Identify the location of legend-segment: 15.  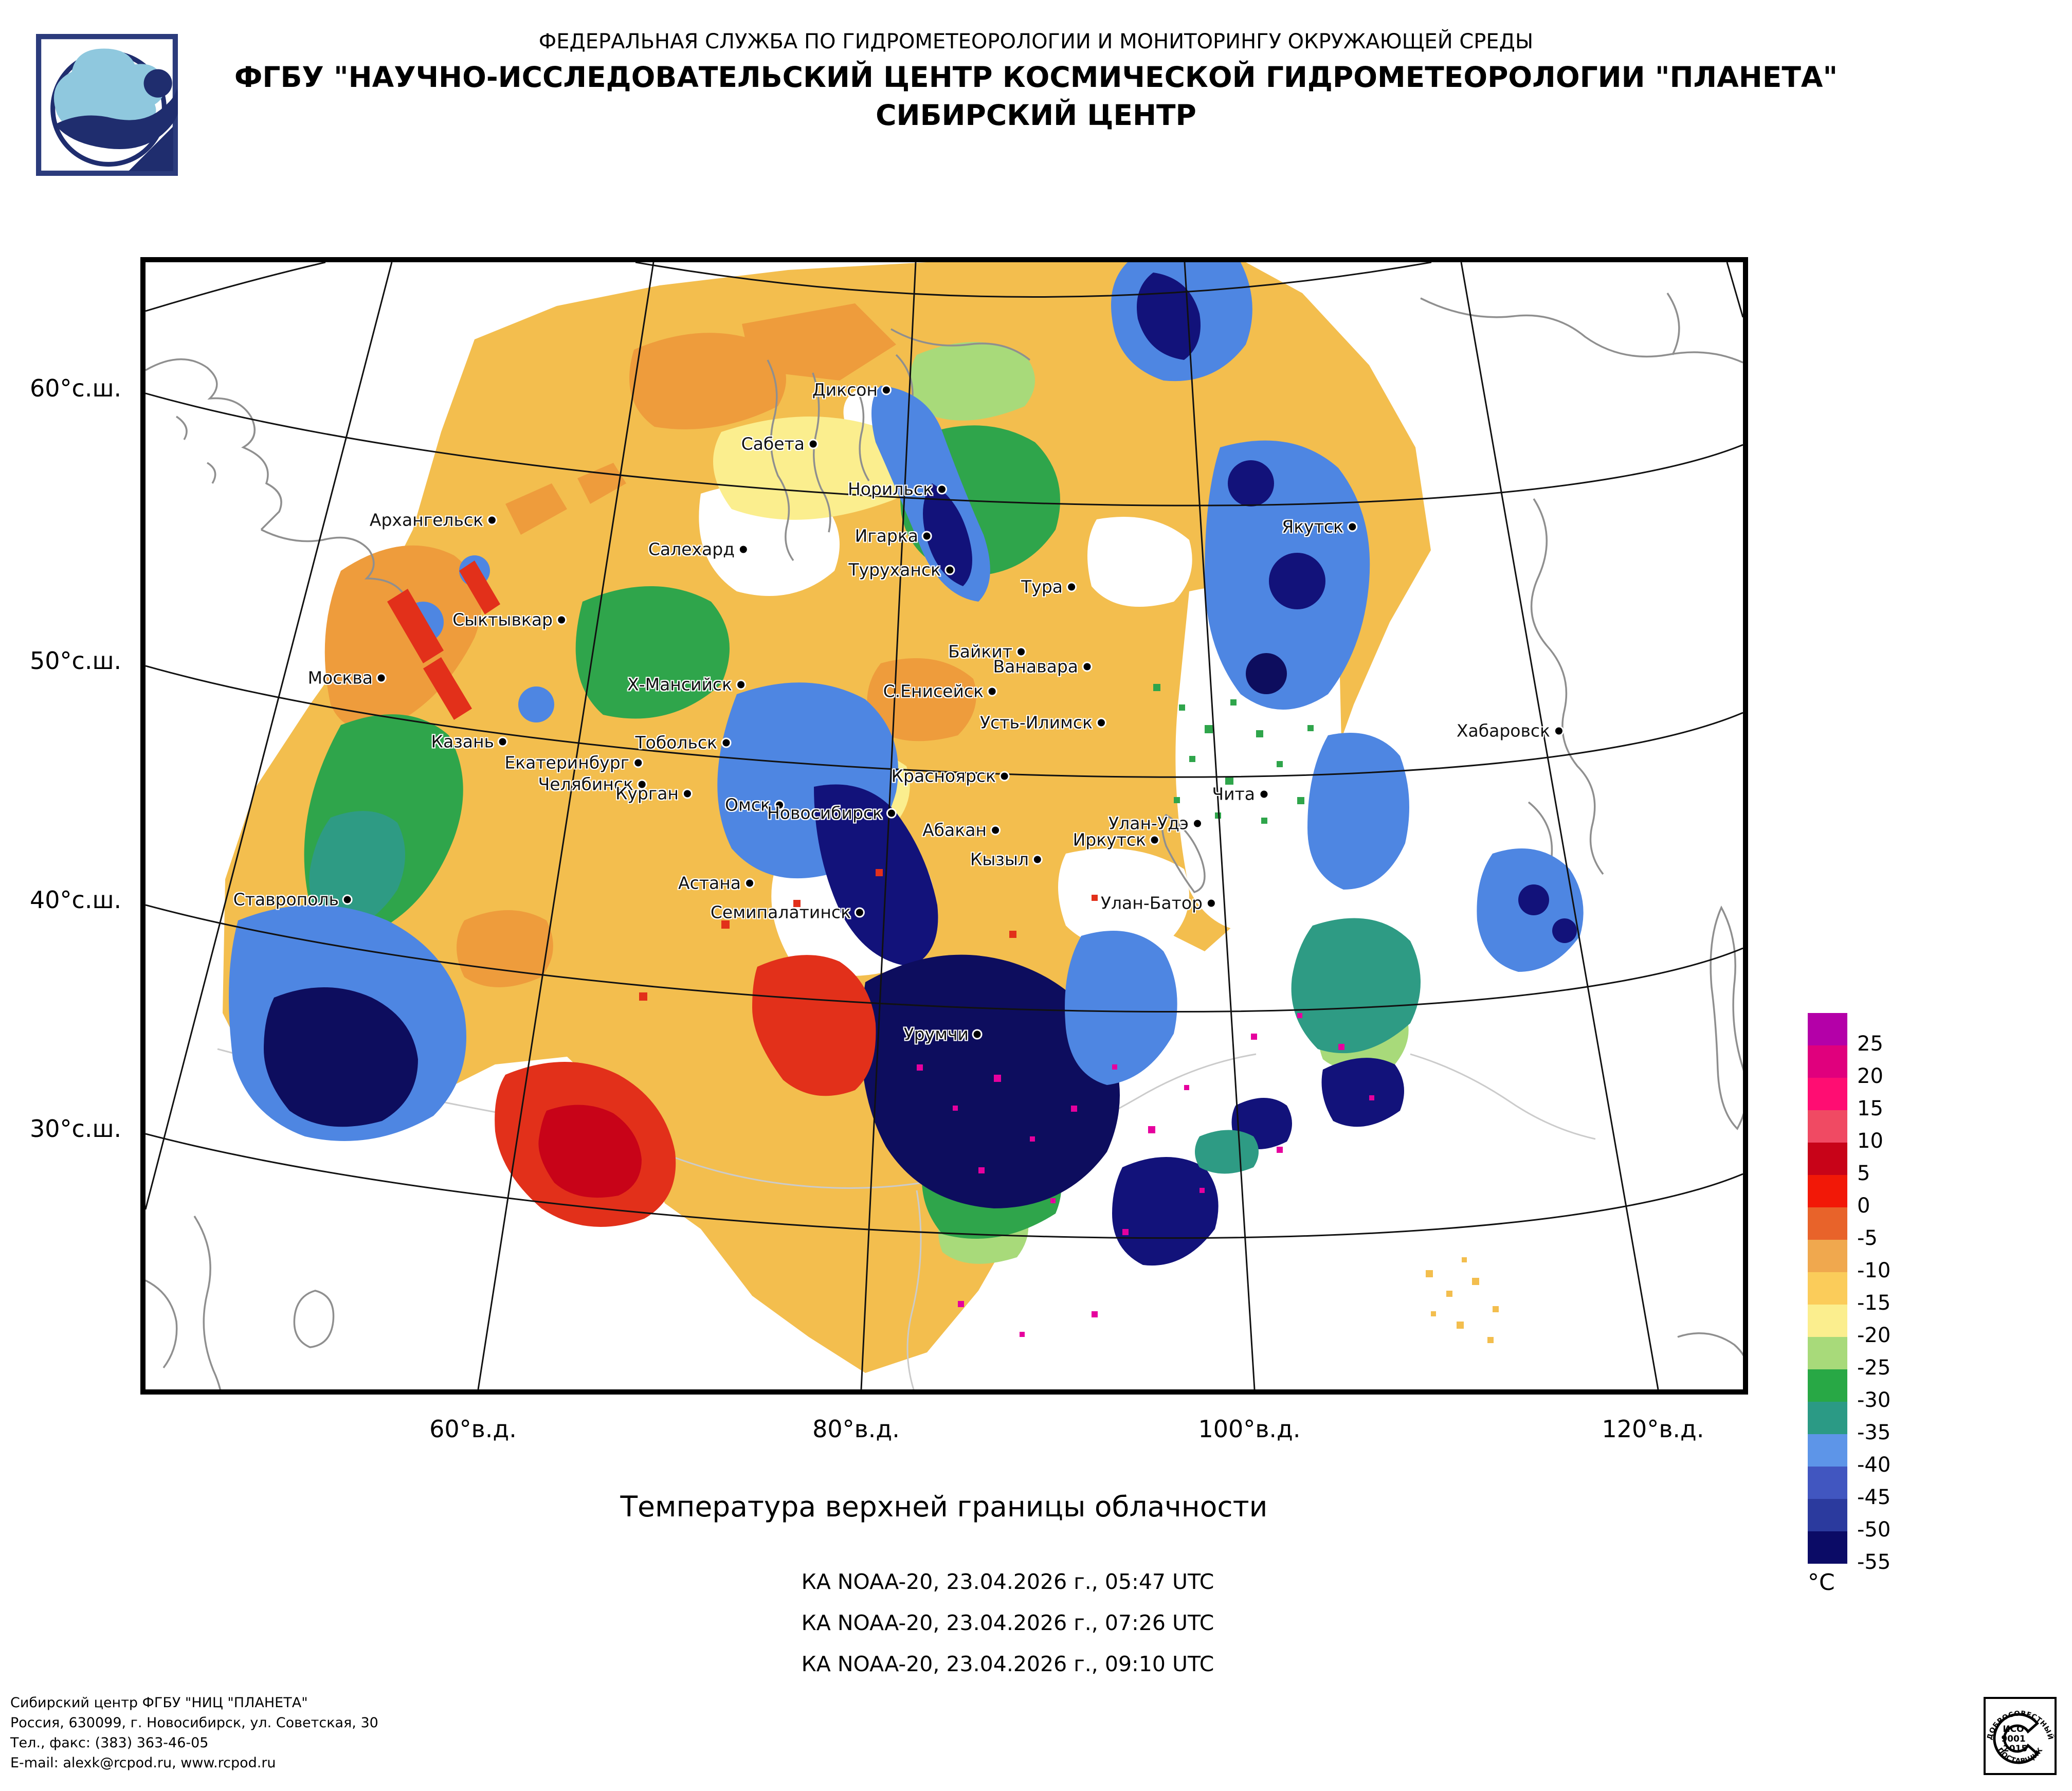
(1845, 1099).